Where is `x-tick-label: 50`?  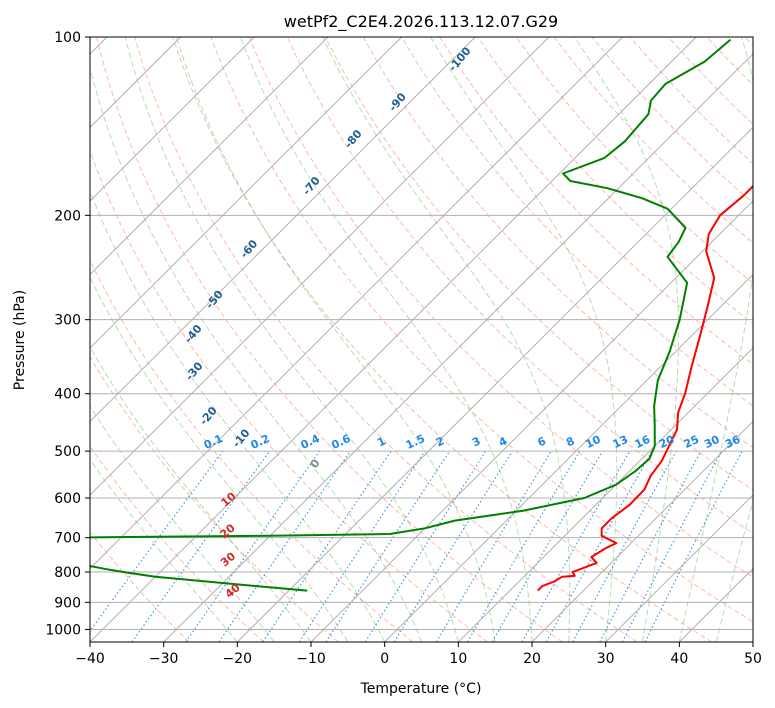 x-tick-label: 50 is located at coordinates (753, 659).